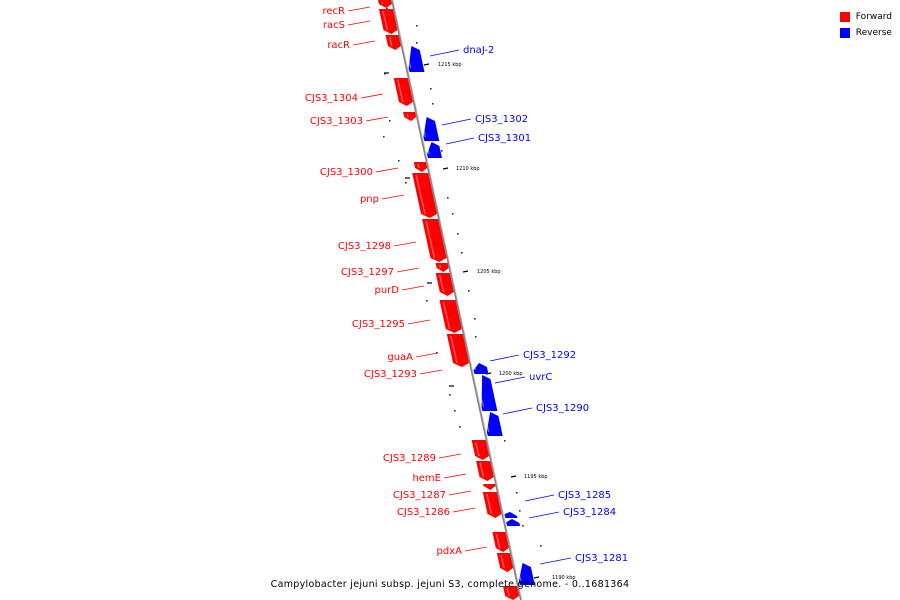 Image resolution: width=900 pixels, height=600 pixels. Describe the element at coordinates (336, 121) in the screenshot. I see `gene-label-forward: CJS3_1303` at that location.